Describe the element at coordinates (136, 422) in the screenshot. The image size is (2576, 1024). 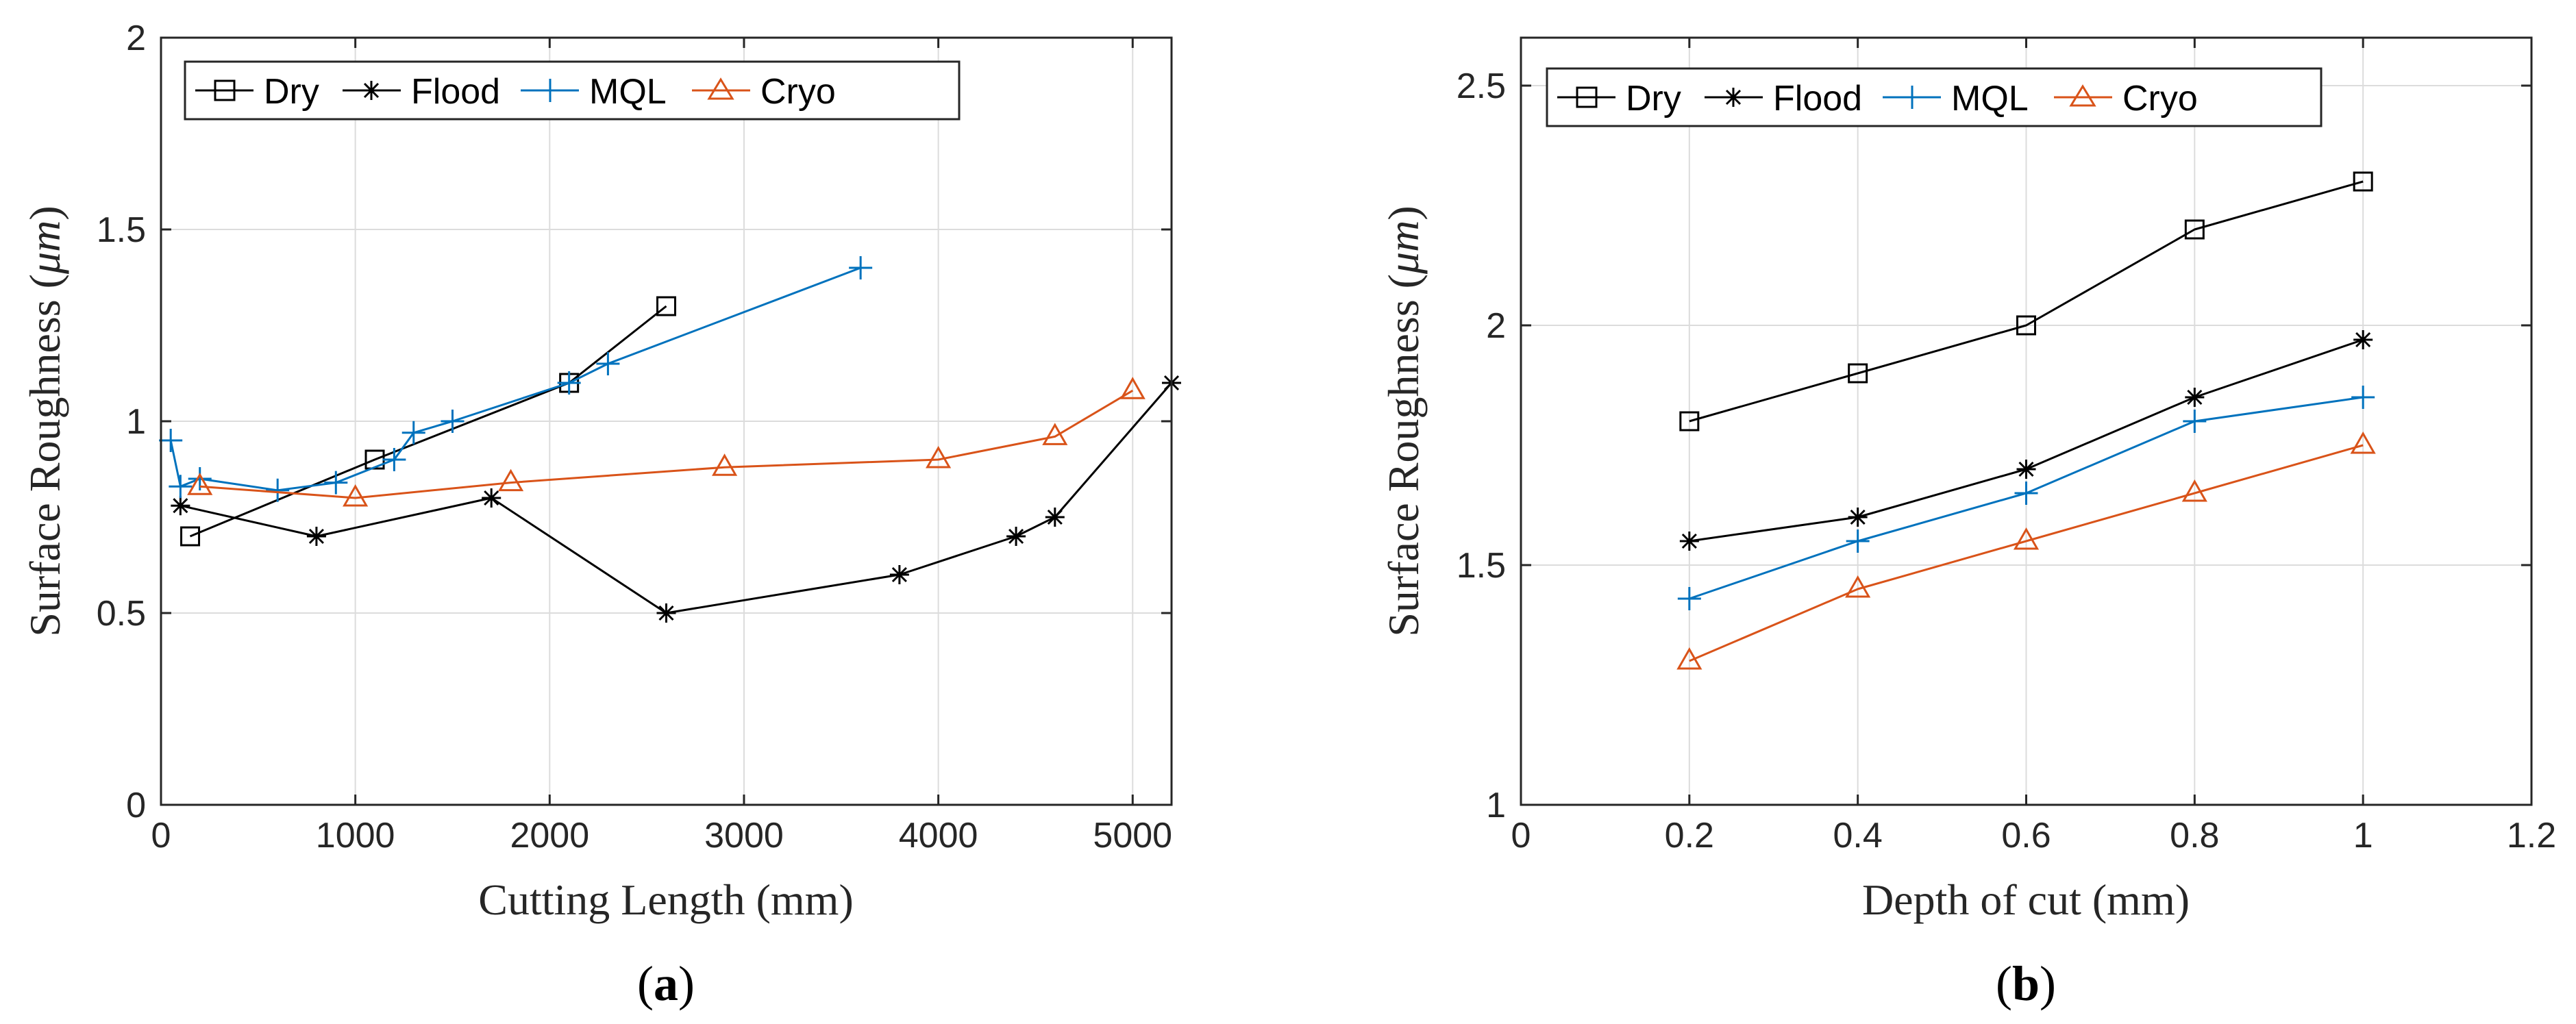
I see `y-tick-label: 1` at that location.